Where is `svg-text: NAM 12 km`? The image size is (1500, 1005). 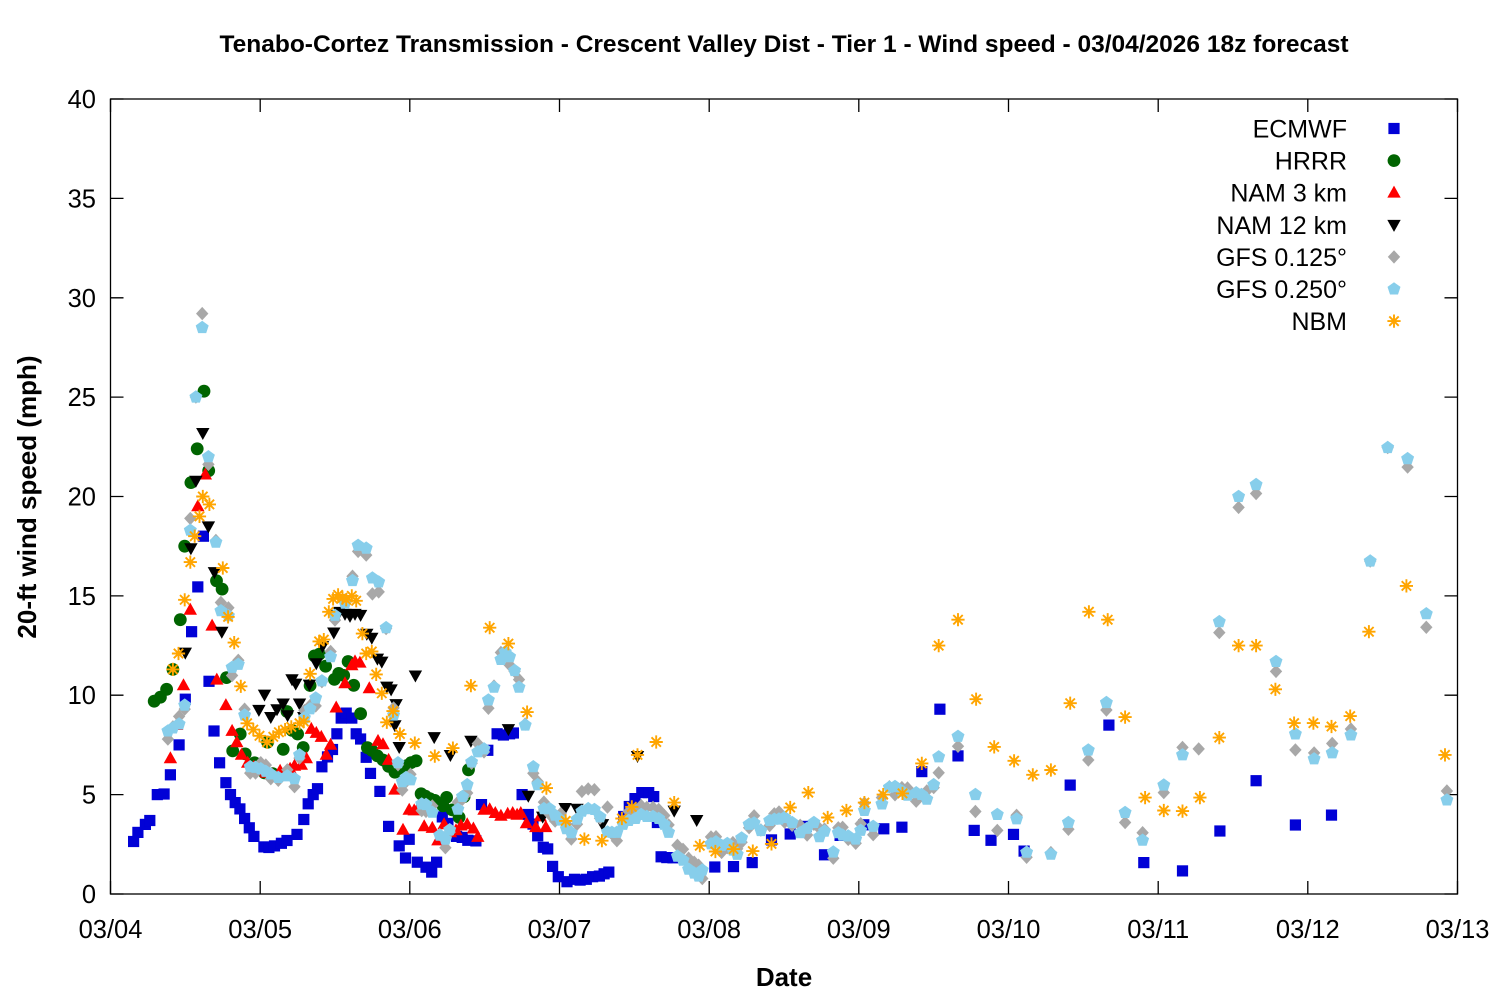
svg-text: NAM 12 km is located at coordinates (1281, 226).